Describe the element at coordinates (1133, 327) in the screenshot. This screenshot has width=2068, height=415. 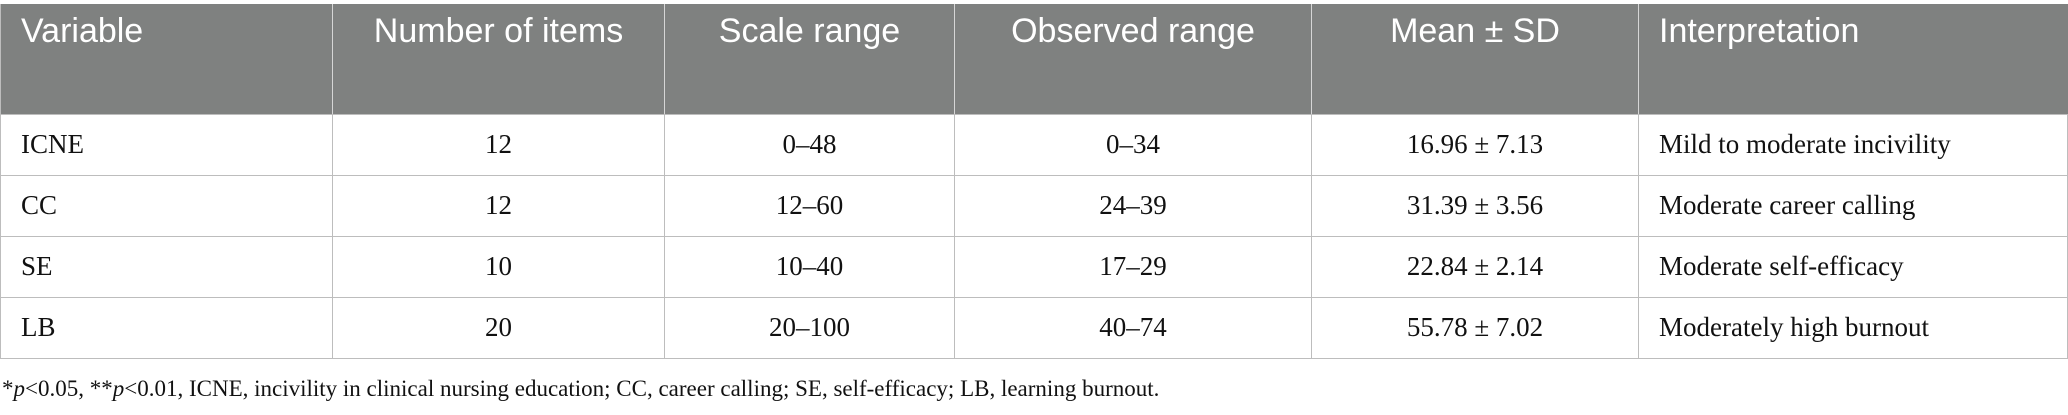
I see `cell-observed-range: 40–74` at that location.